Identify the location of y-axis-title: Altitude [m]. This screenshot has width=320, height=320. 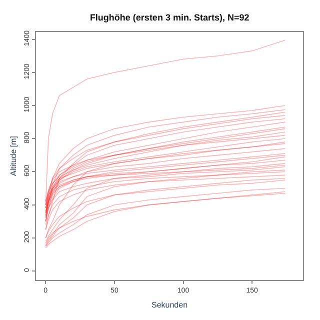
(13, 156).